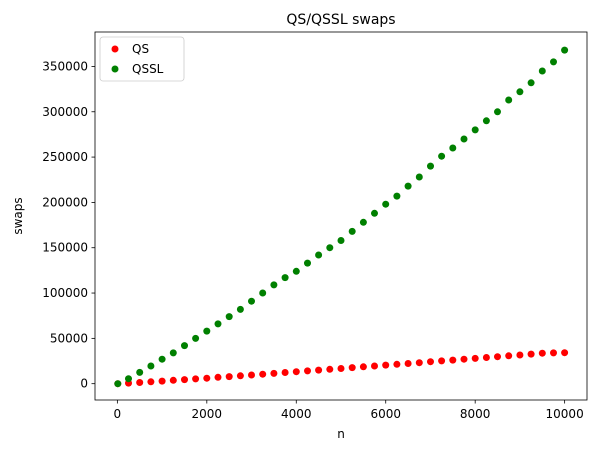  Describe the element at coordinates (296, 414) in the screenshot. I see `x-tick-label: 4000` at that location.